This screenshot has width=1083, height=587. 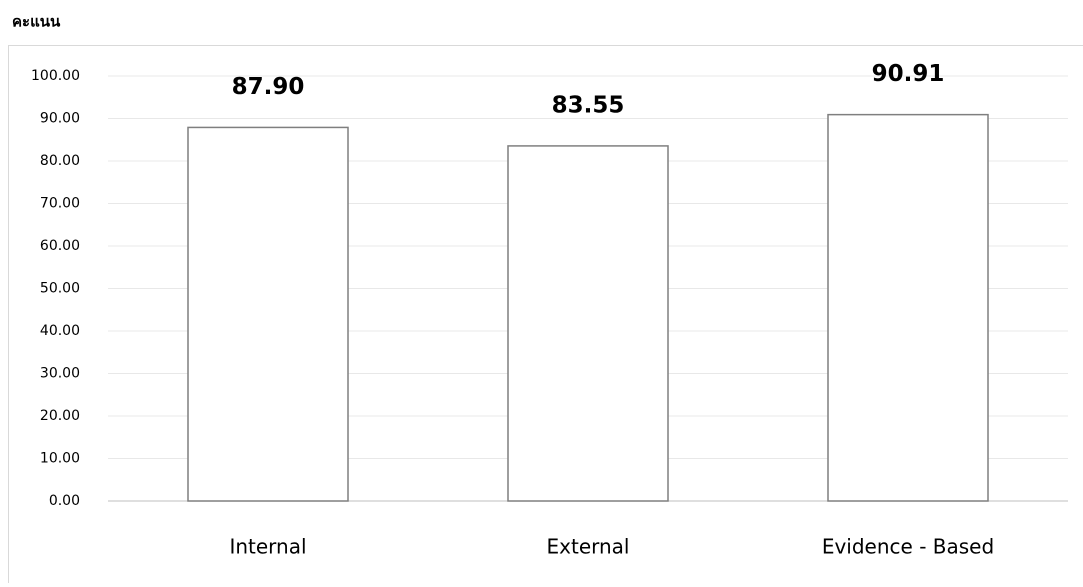 What do you see at coordinates (908, 547) in the screenshot?
I see `x-tick-label: Evidence - Based` at bounding box center [908, 547].